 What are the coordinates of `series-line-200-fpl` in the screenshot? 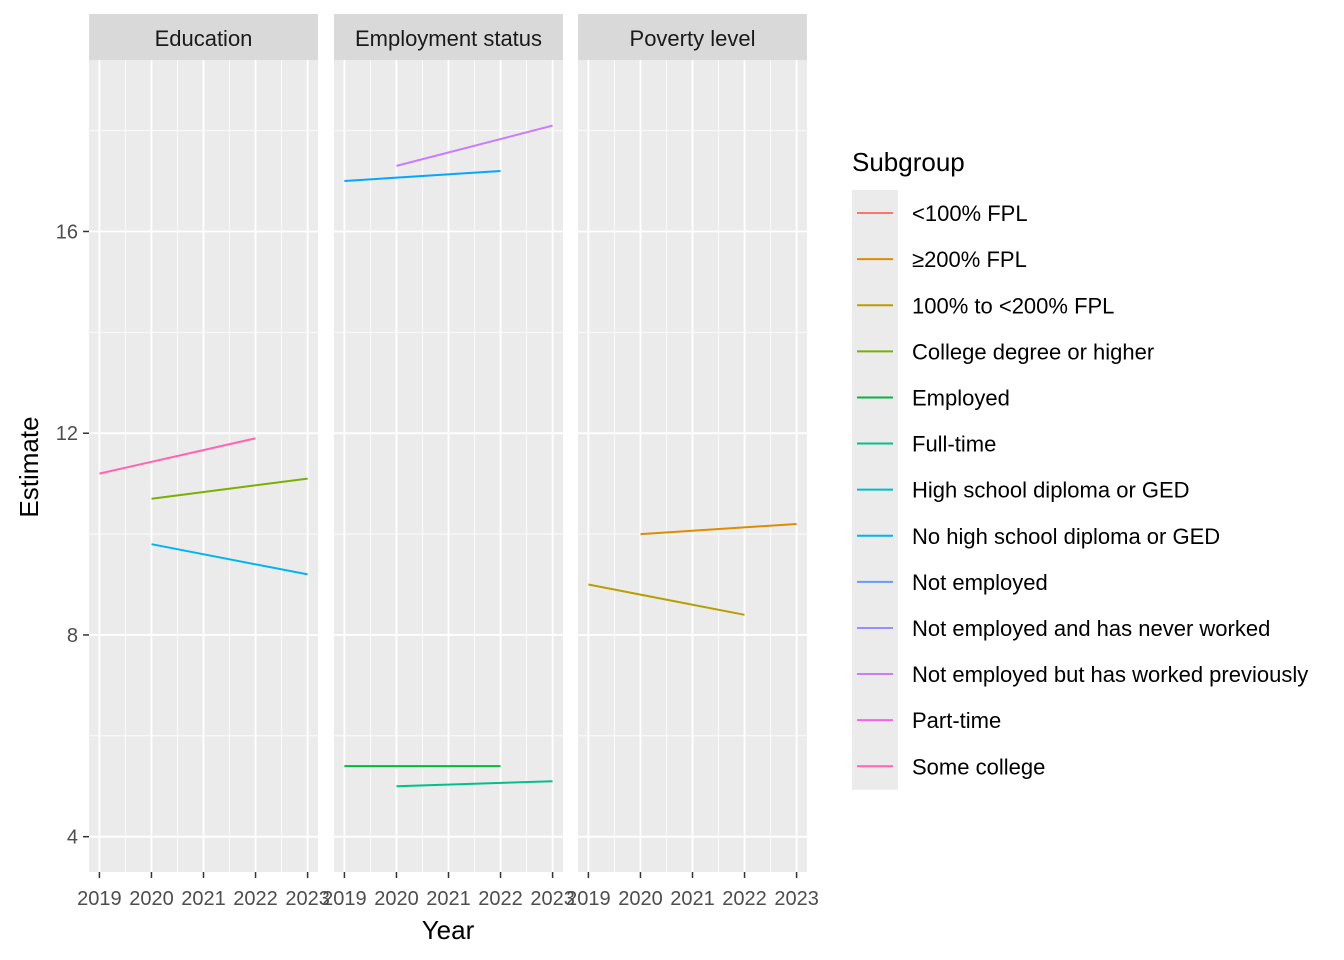 It's located at (718, 529).